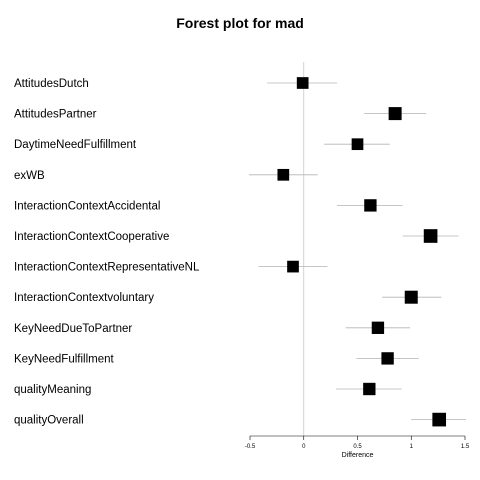 The height and width of the screenshot is (480, 480). I want to click on row-label: KeyNeedDueToPartner, so click(73, 329).